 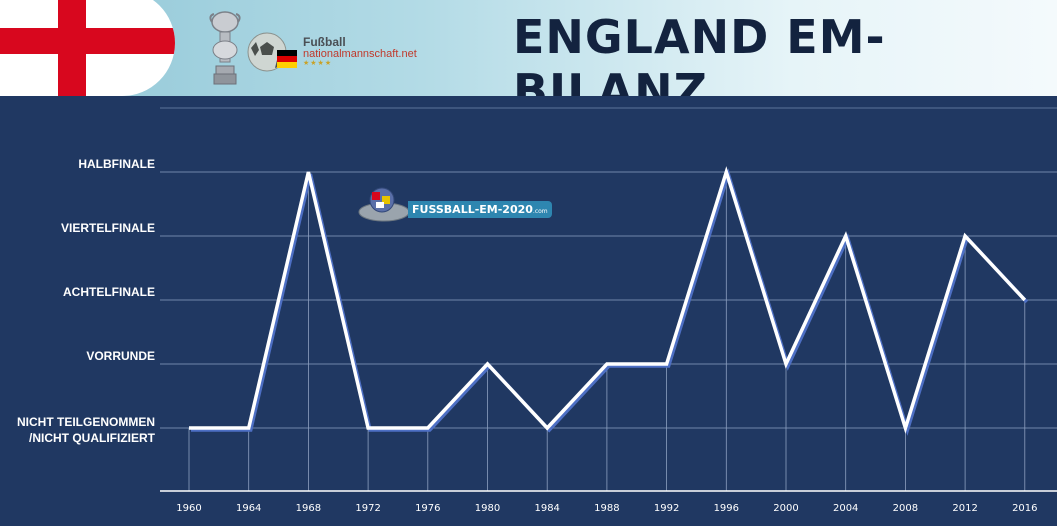 What do you see at coordinates (108, 228) in the screenshot?
I see `y-tick-label-3: VIERTELFINALE` at bounding box center [108, 228].